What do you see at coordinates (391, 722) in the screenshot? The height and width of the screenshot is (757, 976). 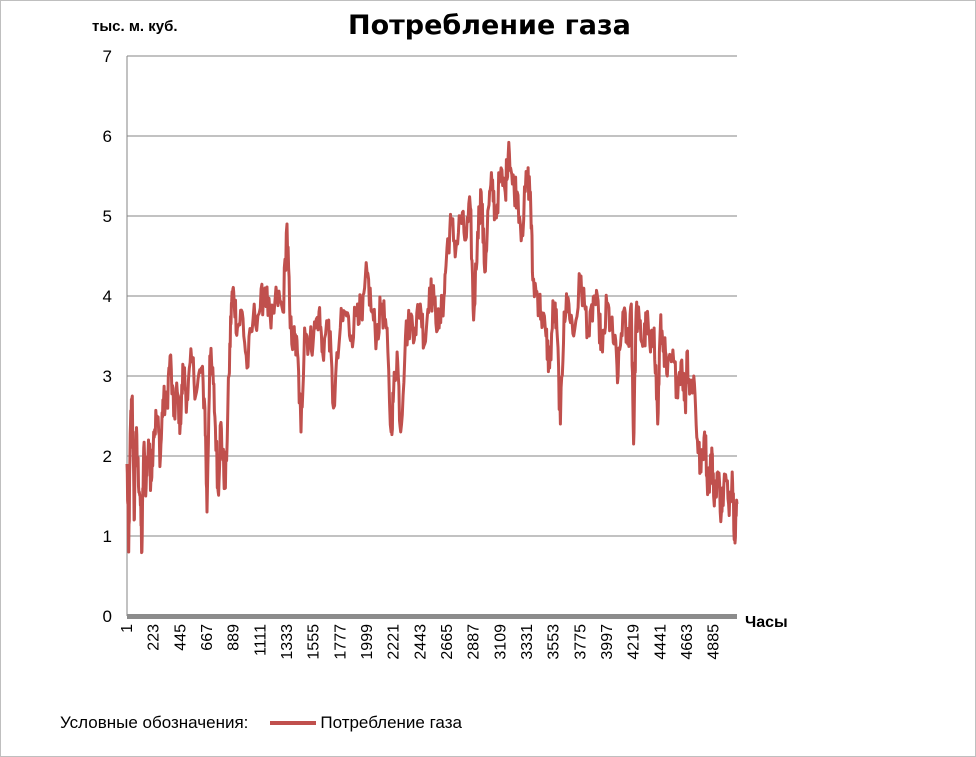 I see `legend-series-label: Потребление газа` at bounding box center [391, 722].